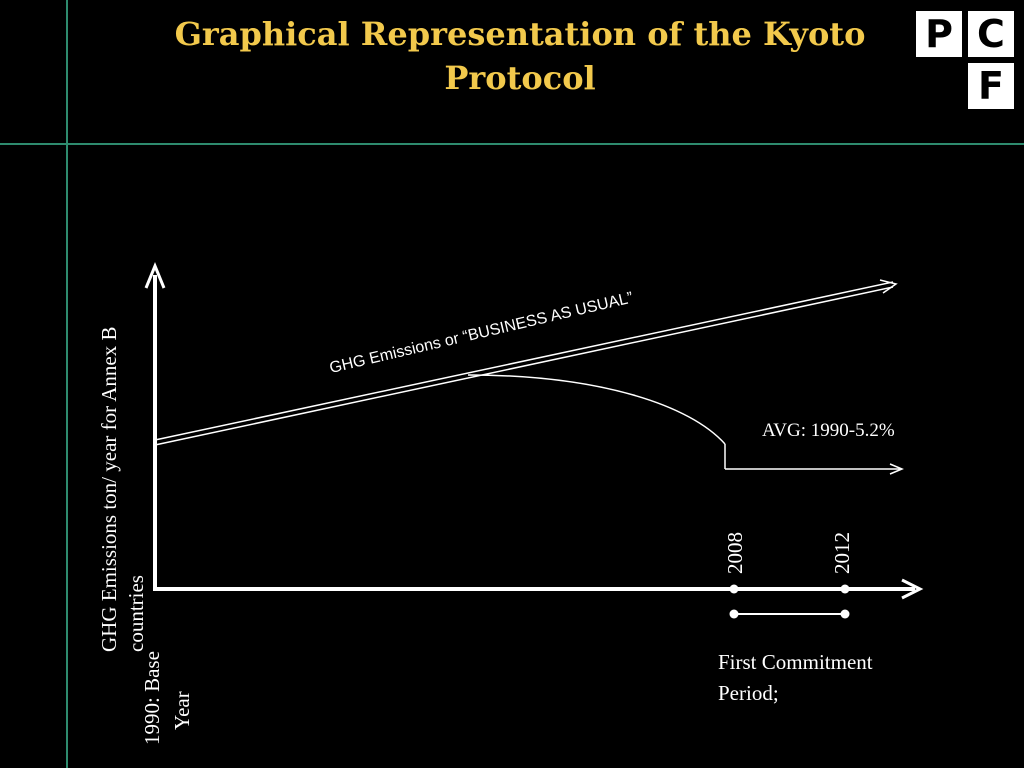  What do you see at coordinates (155, 275) in the screenshot?
I see `y-axis-arrowhead` at bounding box center [155, 275].